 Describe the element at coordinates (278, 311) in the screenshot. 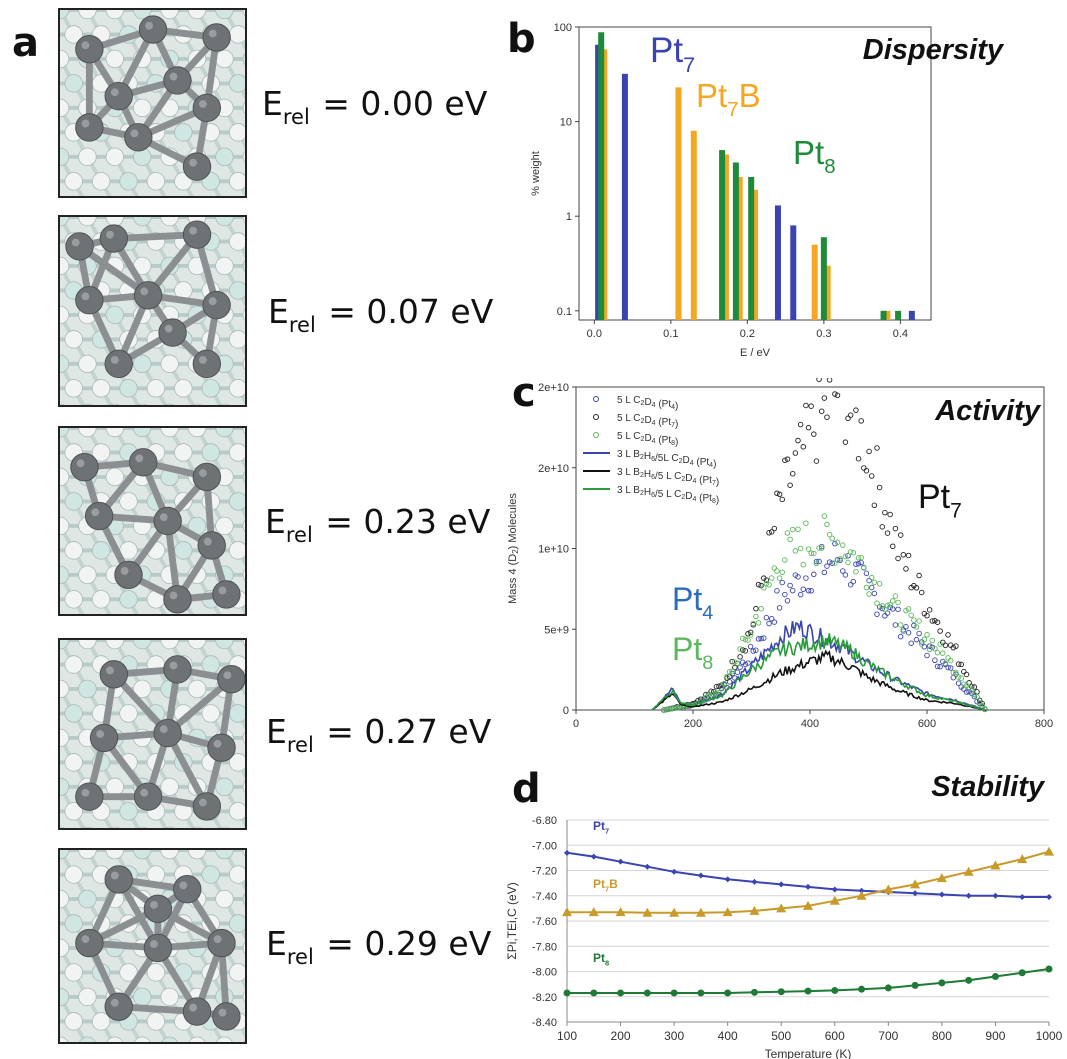

I see `erel-e: E` at that location.